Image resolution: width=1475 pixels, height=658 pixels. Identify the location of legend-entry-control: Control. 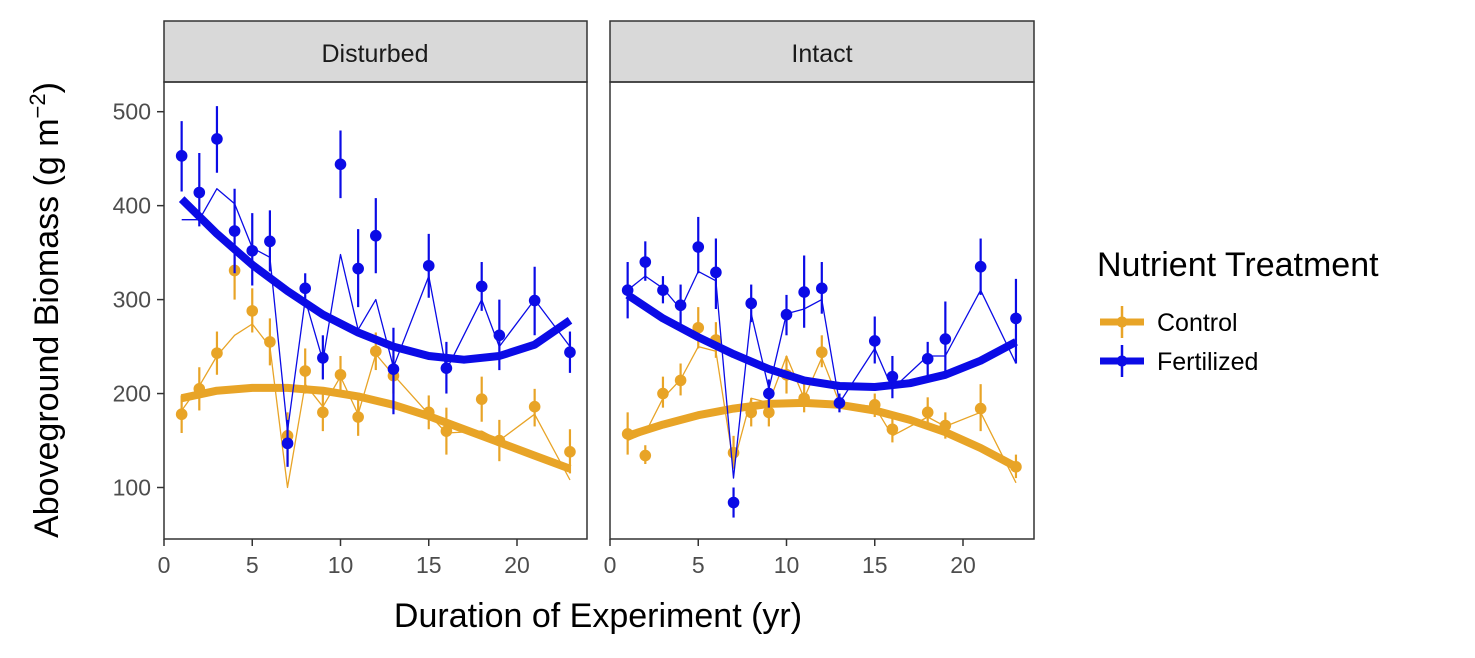
(1169, 322).